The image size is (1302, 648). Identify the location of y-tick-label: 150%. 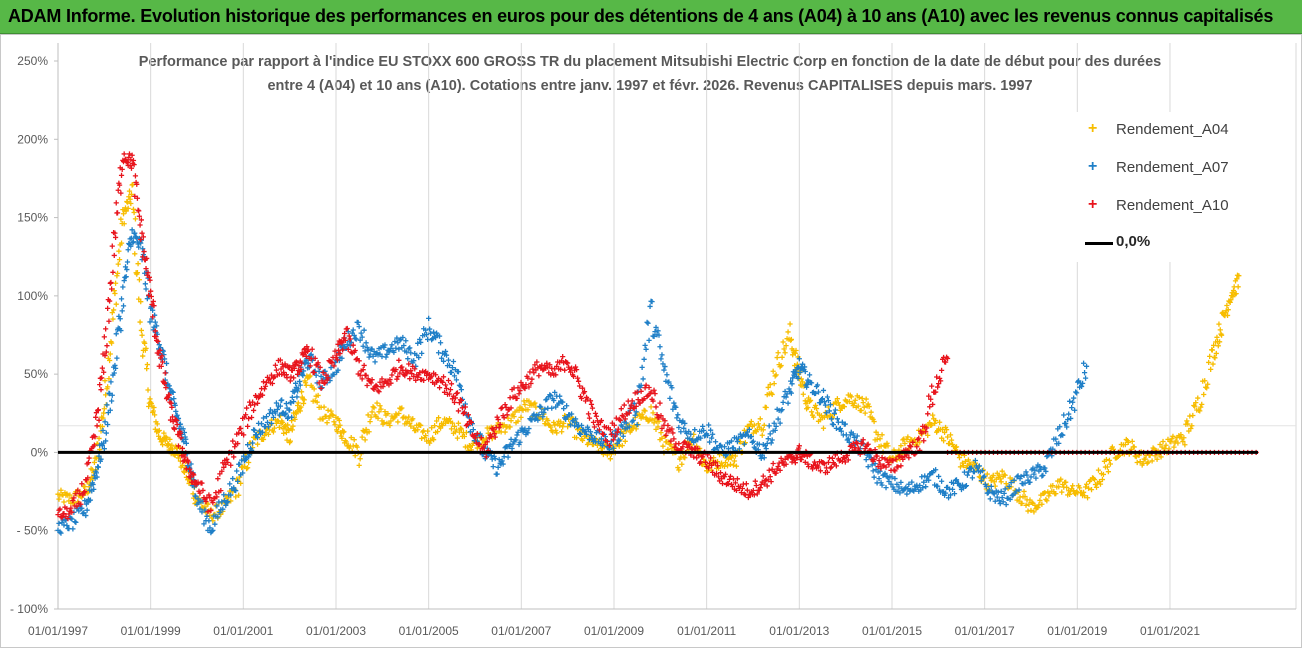
(32, 218).